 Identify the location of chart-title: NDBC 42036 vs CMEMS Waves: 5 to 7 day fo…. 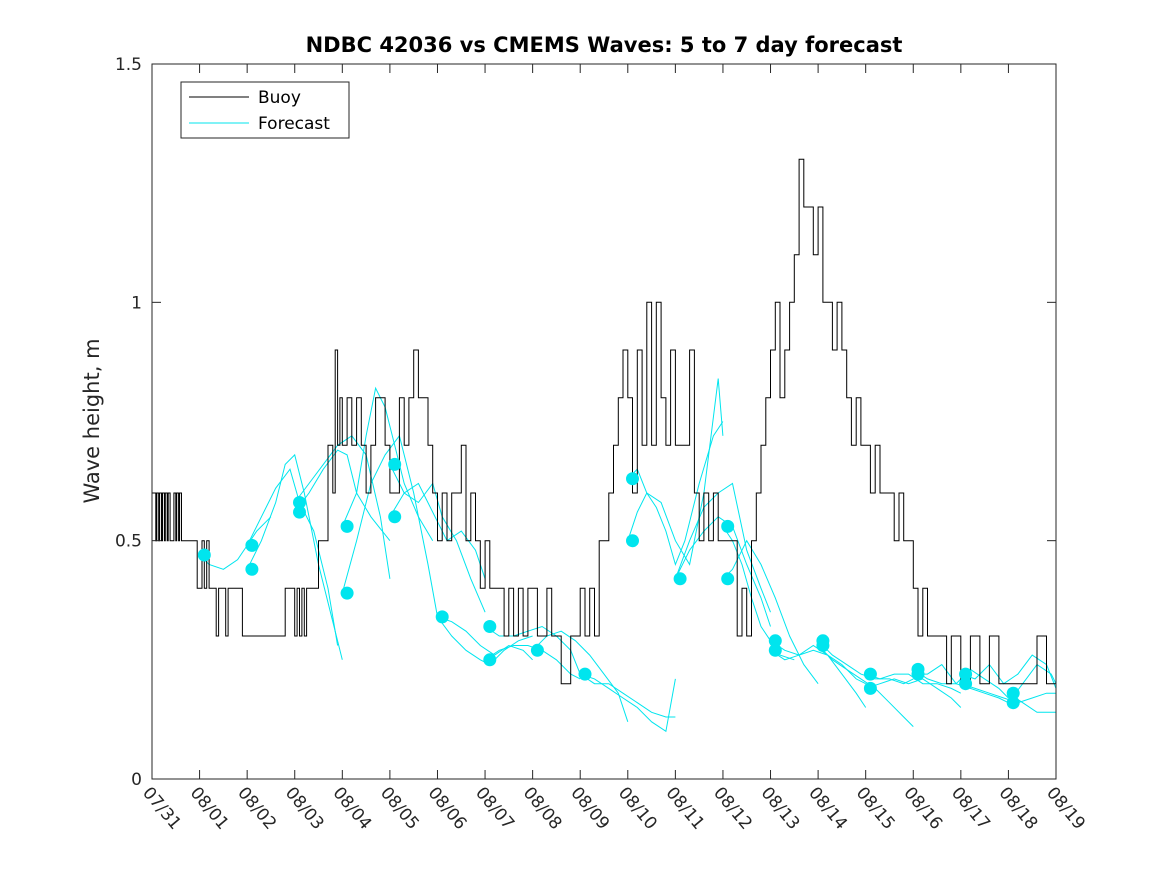
(604, 45).